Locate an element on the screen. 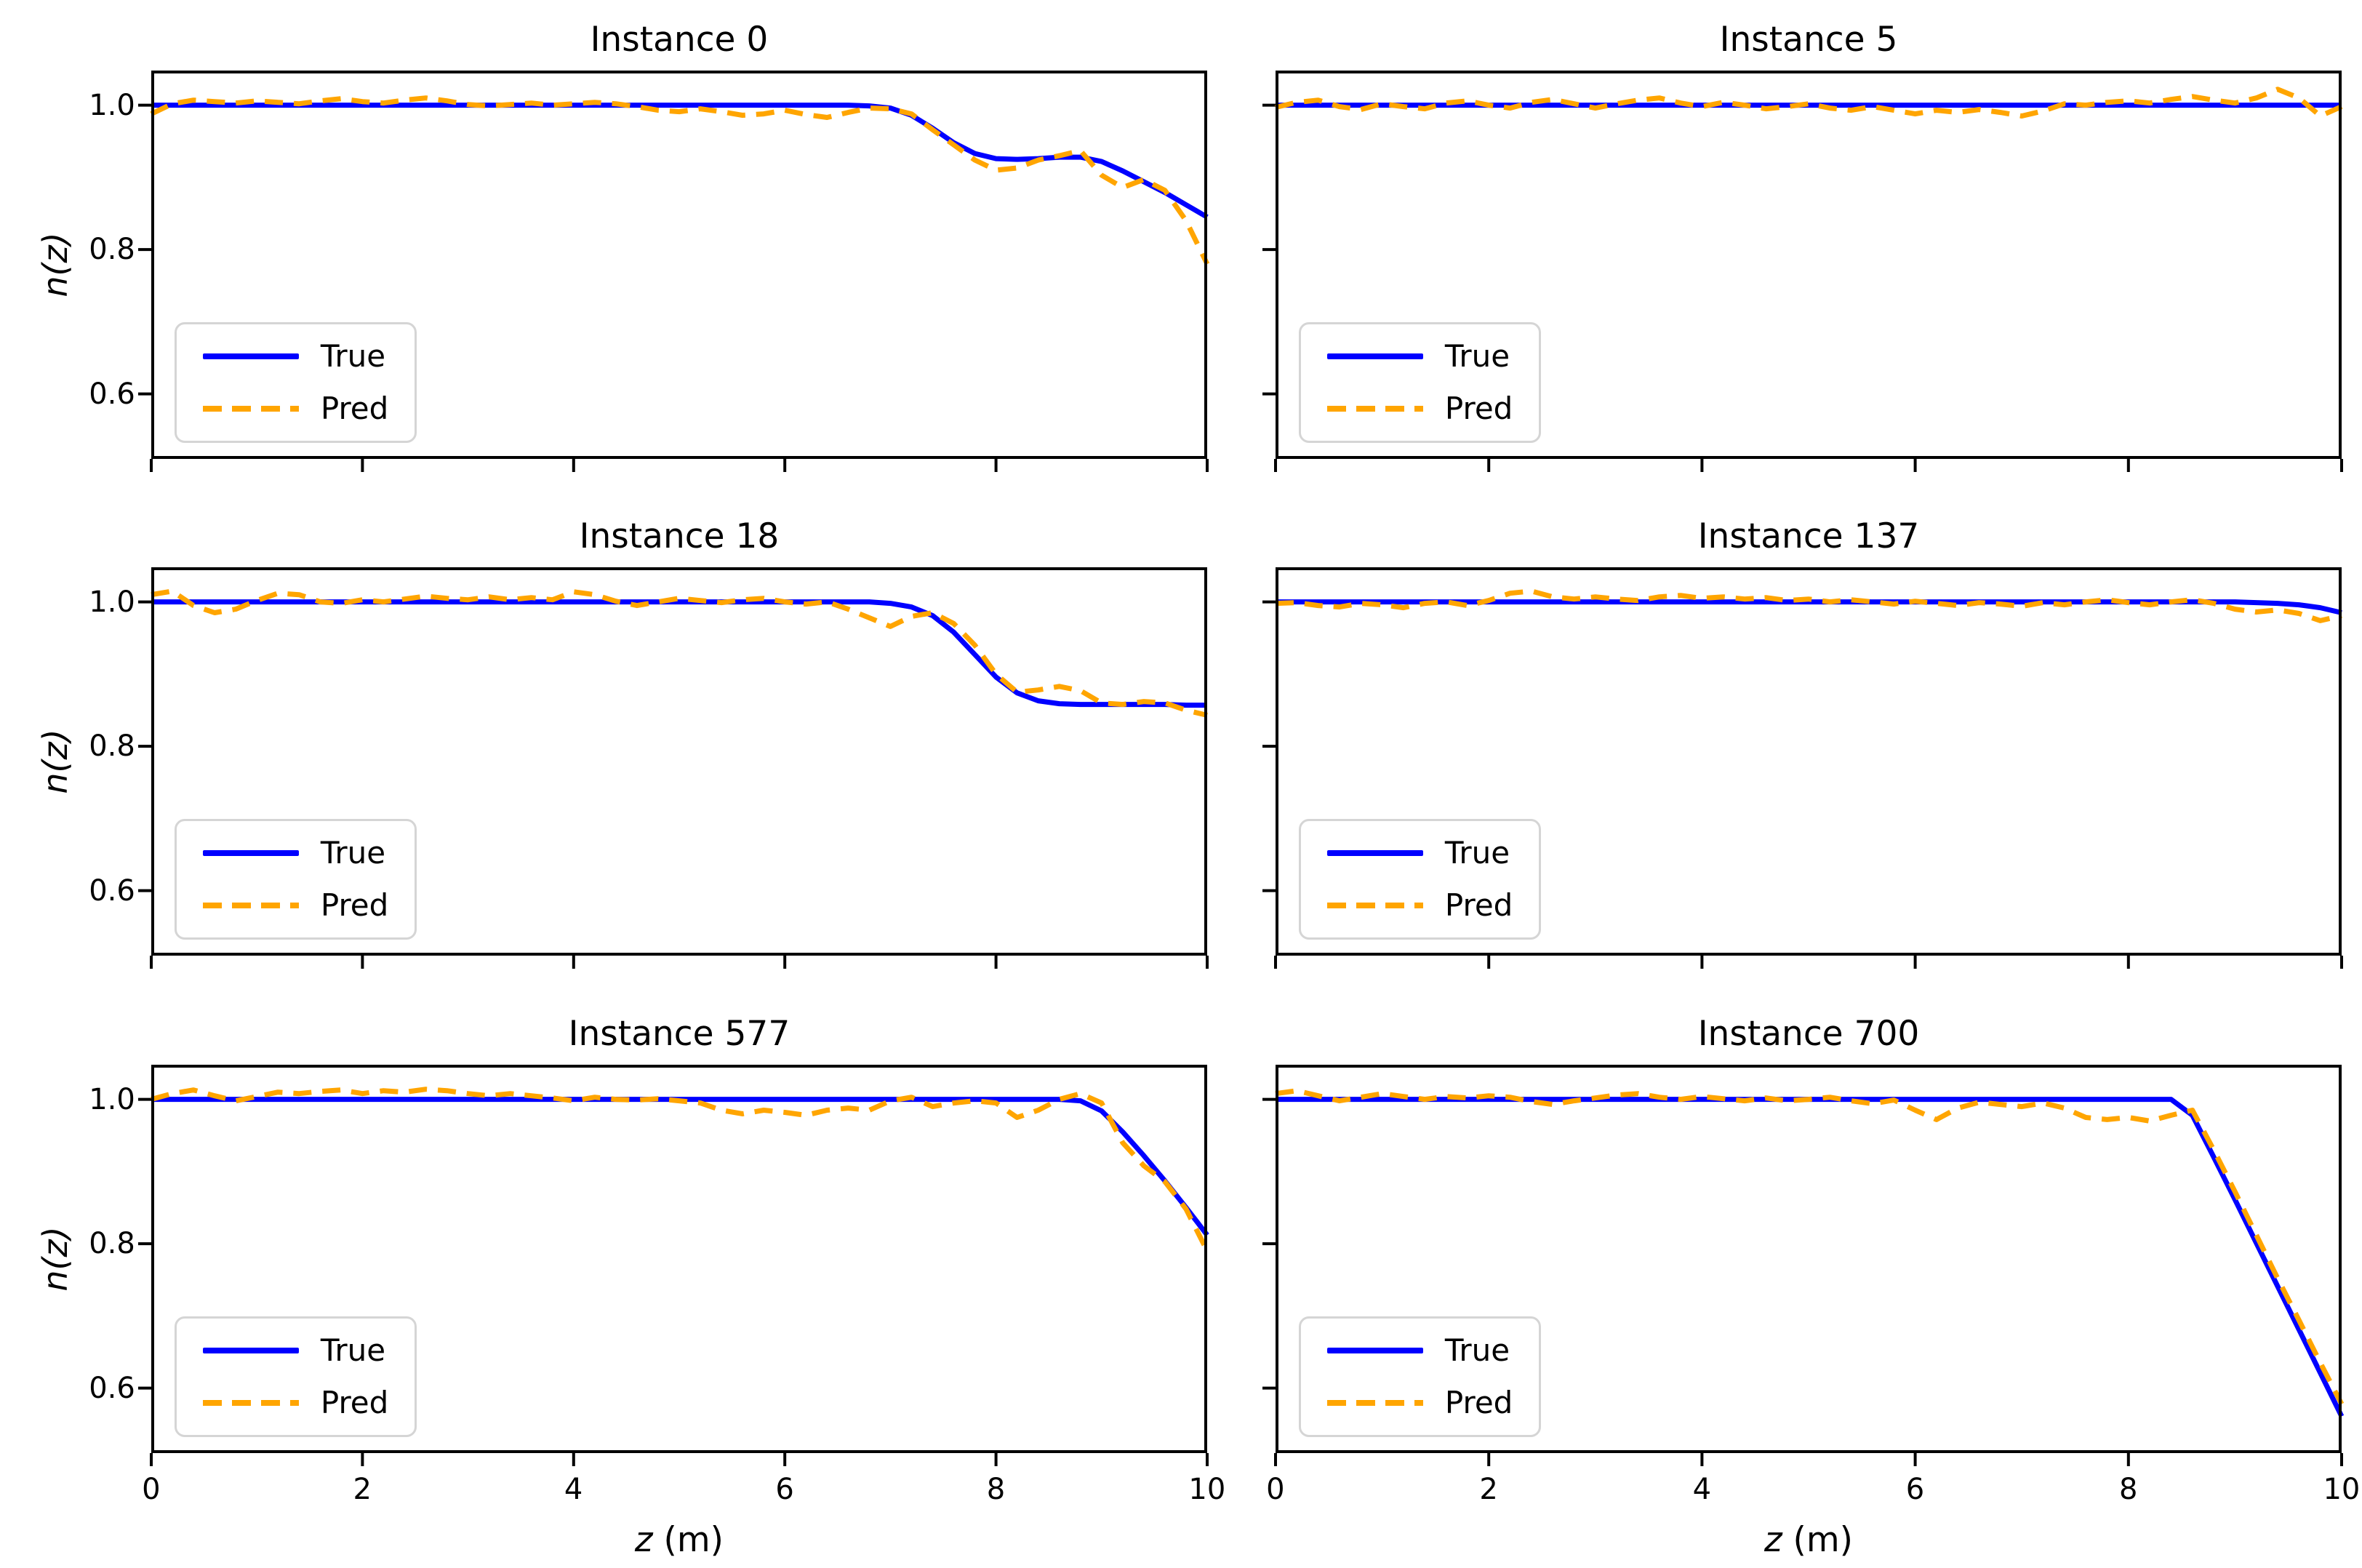 This screenshot has width=2362, height=1568. subplot-title: Instance 18 is located at coordinates (679, 536).